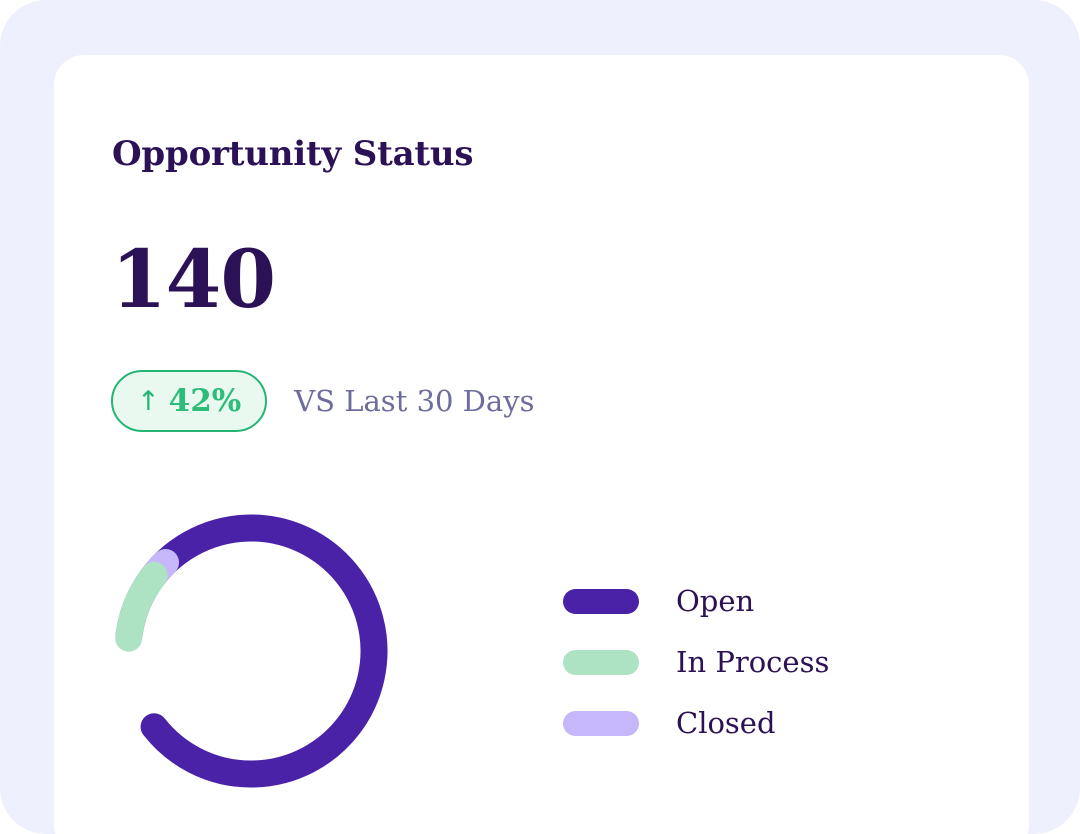  I want to click on legend-item: Open, so click(743, 601).